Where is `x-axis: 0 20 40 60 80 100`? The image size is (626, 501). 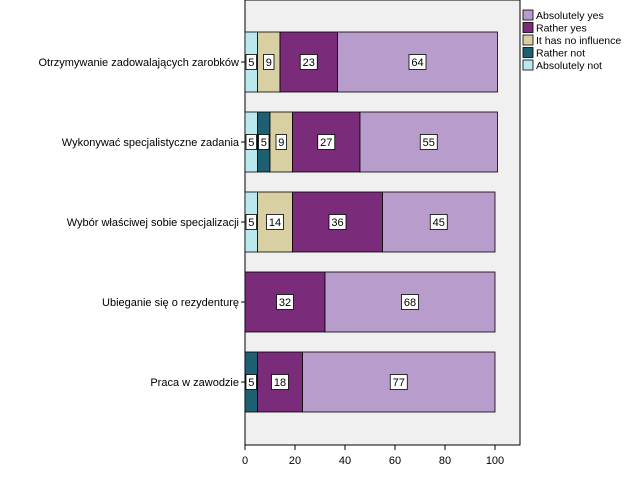
x-axis: 0 20 40 60 80 100 is located at coordinates (373, 456).